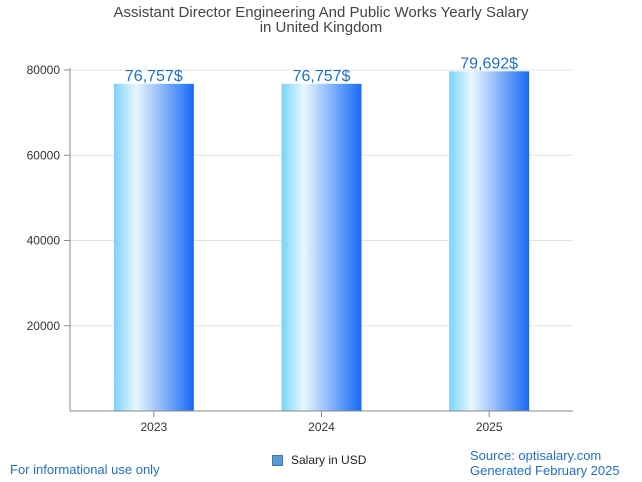 This screenshot has width=642, height=482. Describe the element at coordinates (545, 470) in the screenshot. I see `generated-text: Generated February 2025` at that location.